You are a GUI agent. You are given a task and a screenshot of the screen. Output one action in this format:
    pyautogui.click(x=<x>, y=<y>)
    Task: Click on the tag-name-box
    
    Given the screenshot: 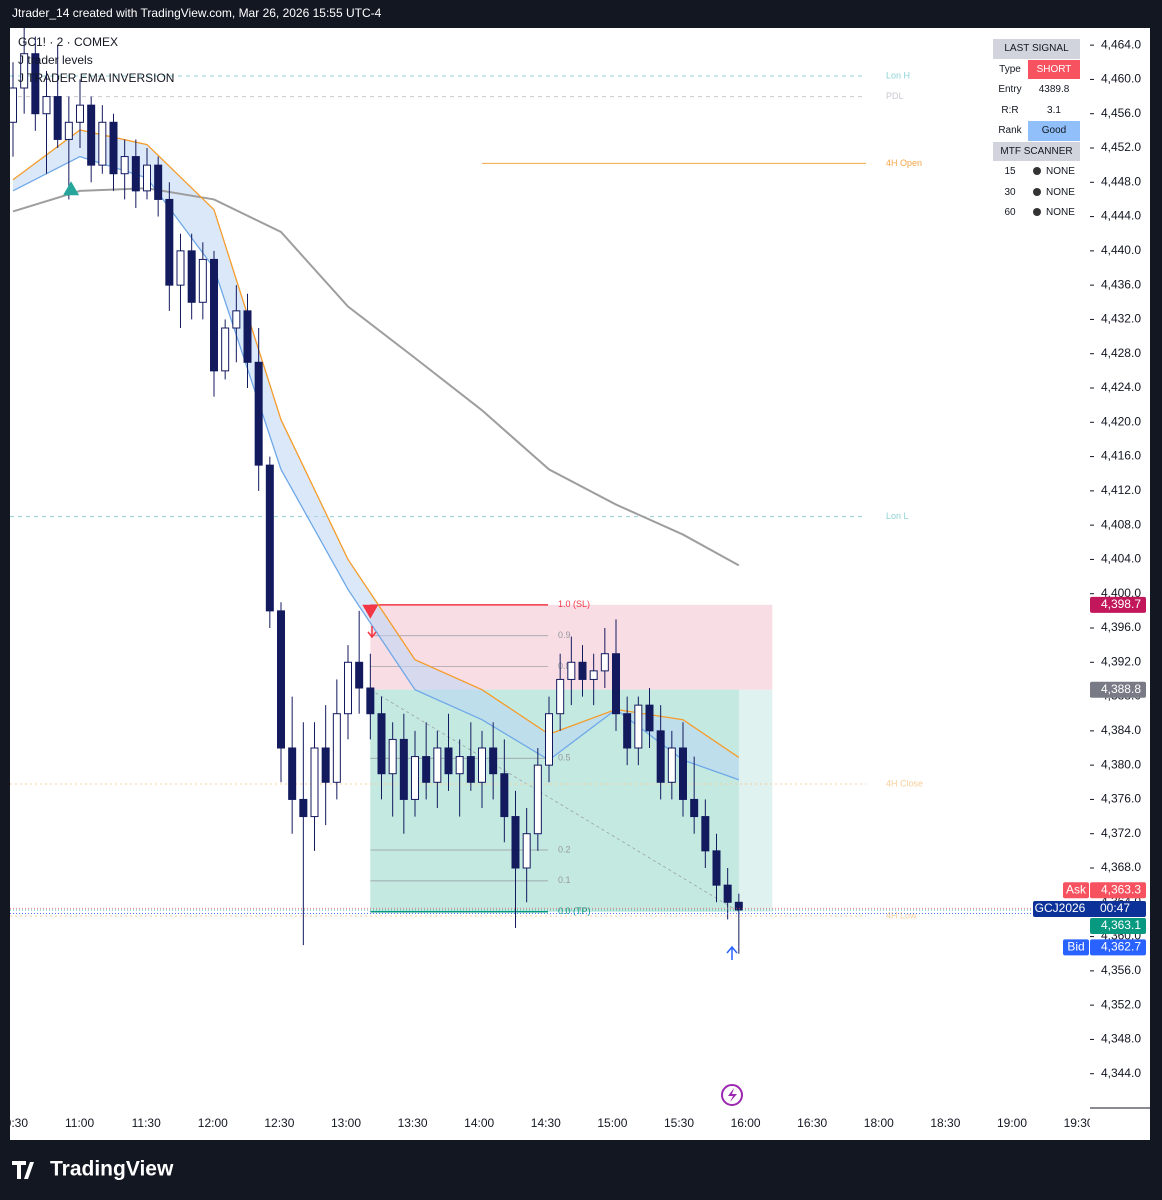 What is the action you would take?
    pyautogui.click(x=1076, y=947)
    